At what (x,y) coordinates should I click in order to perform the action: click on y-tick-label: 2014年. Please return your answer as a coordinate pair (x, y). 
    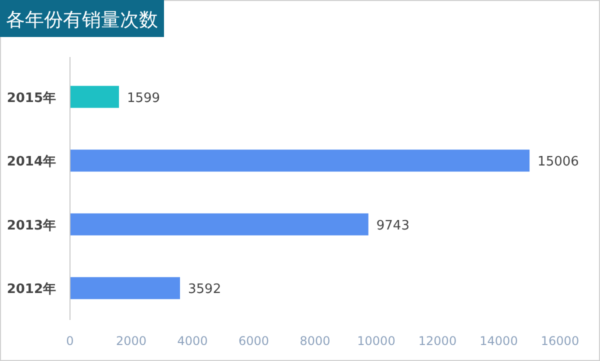
    Looking at the image, I should click on (31, 162).